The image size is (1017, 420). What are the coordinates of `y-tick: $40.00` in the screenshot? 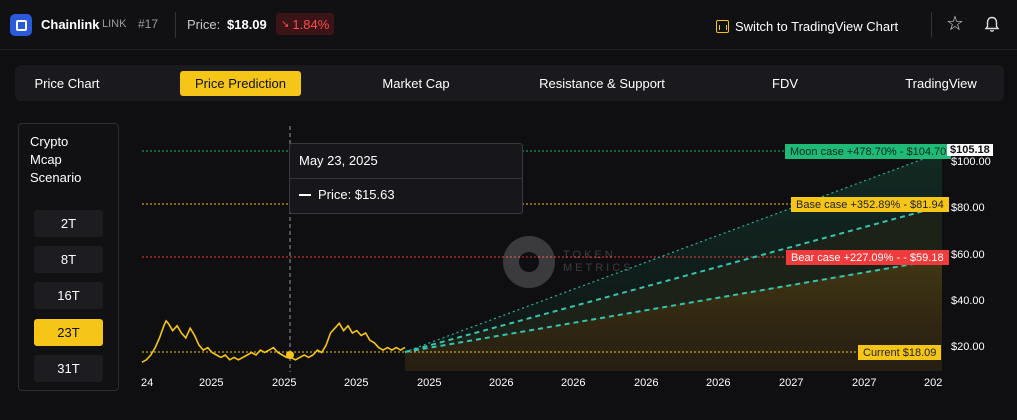 It's located at (968, 301).